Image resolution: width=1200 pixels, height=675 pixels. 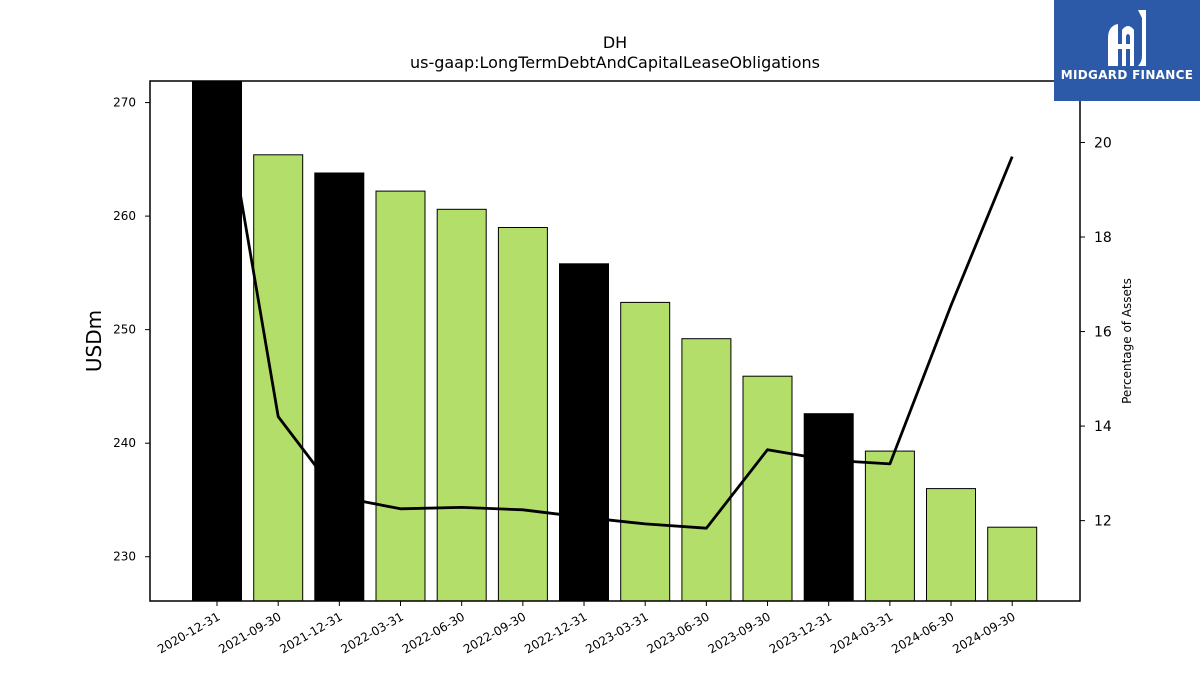 What do you see at coordinates (555, 632) in the screenshot?
I see `x-tick-label: 2022-12-31` at bounding box center [555, 632].